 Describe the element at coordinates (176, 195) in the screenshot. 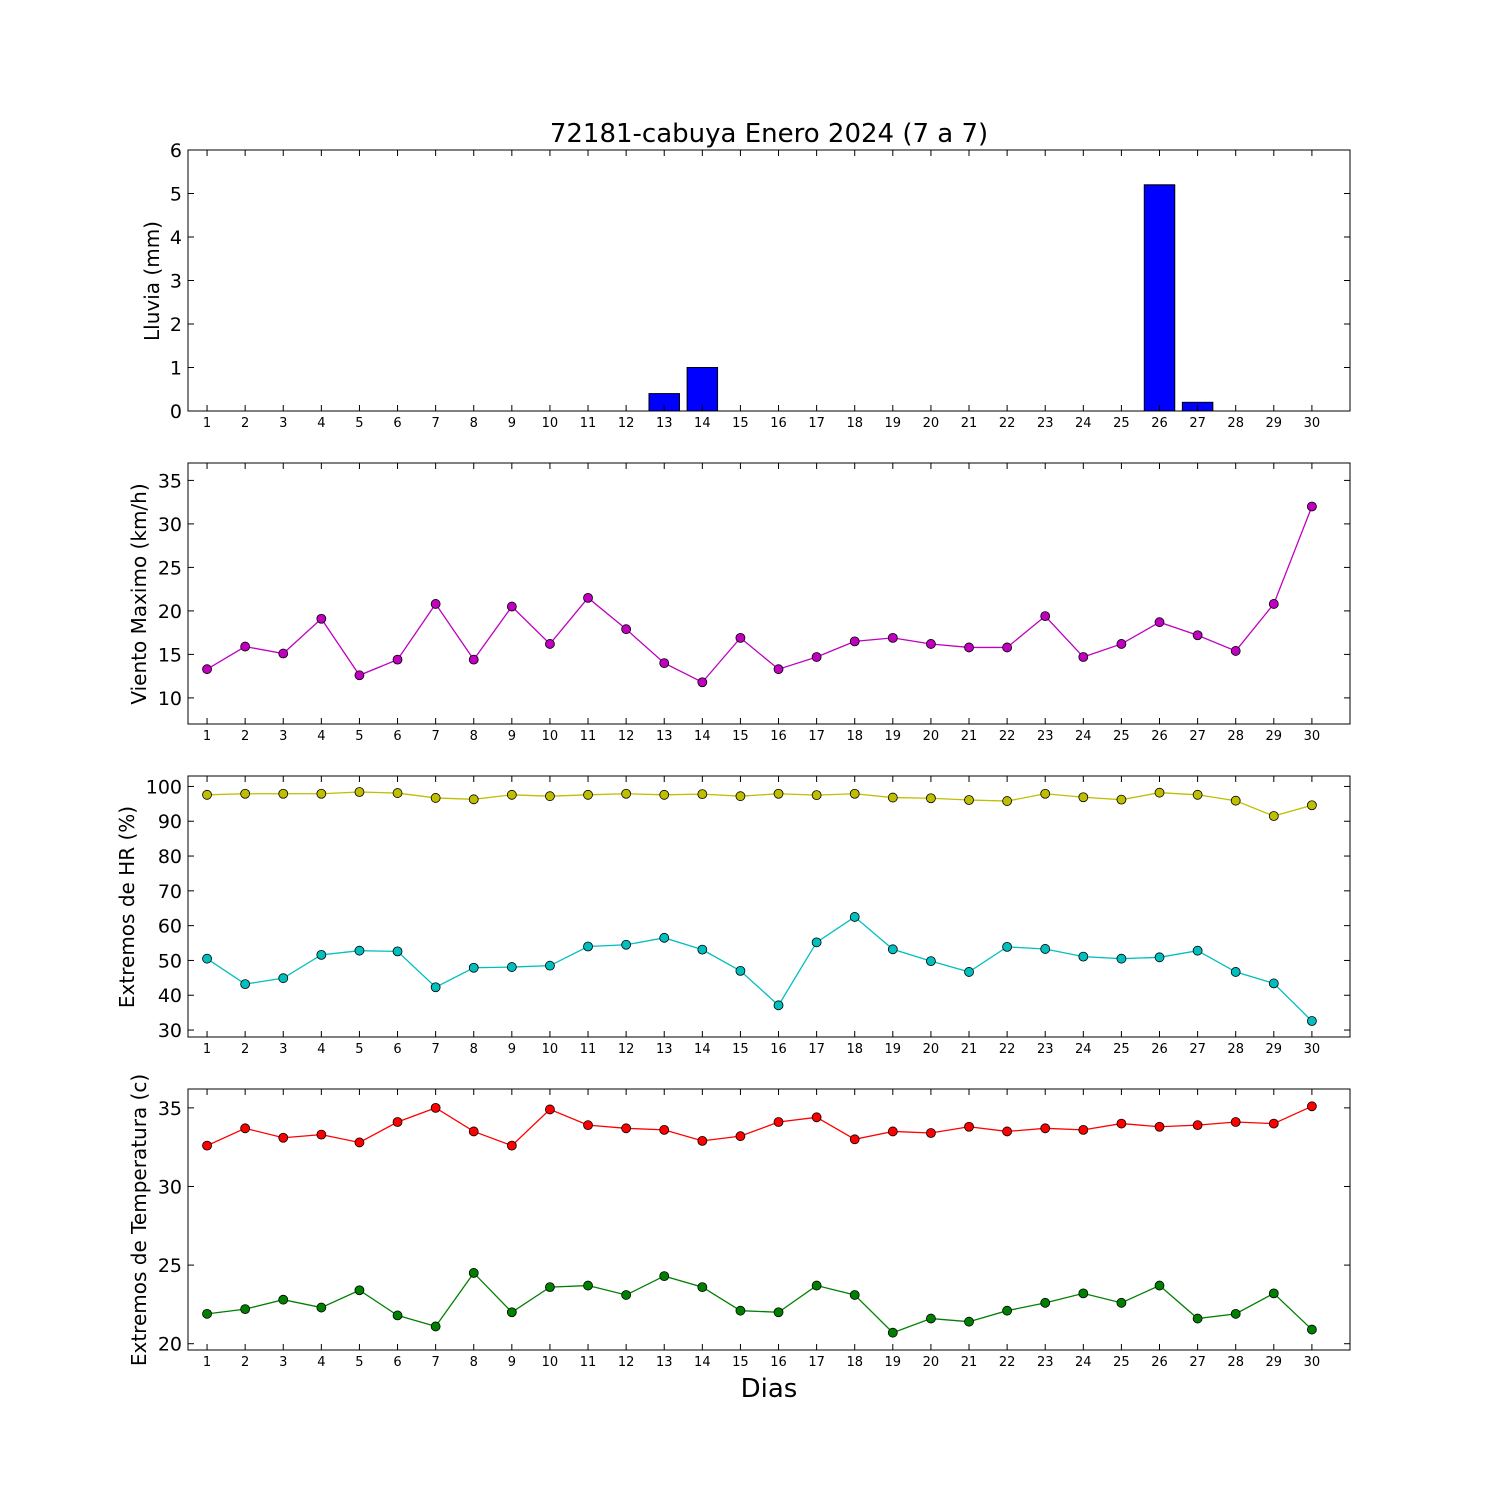

I see `rainfall-ytick-label: 5` at that location.